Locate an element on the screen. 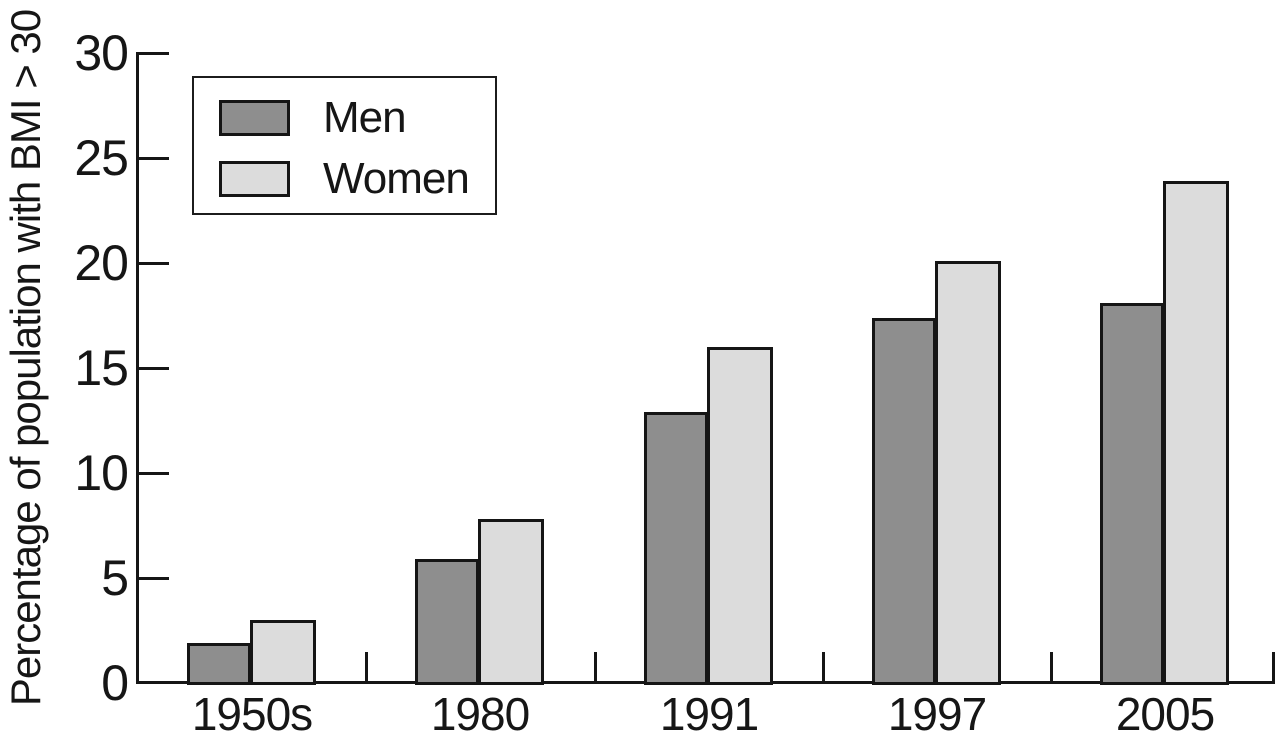  bar-men-1997 is located at coordinates (904, 501).